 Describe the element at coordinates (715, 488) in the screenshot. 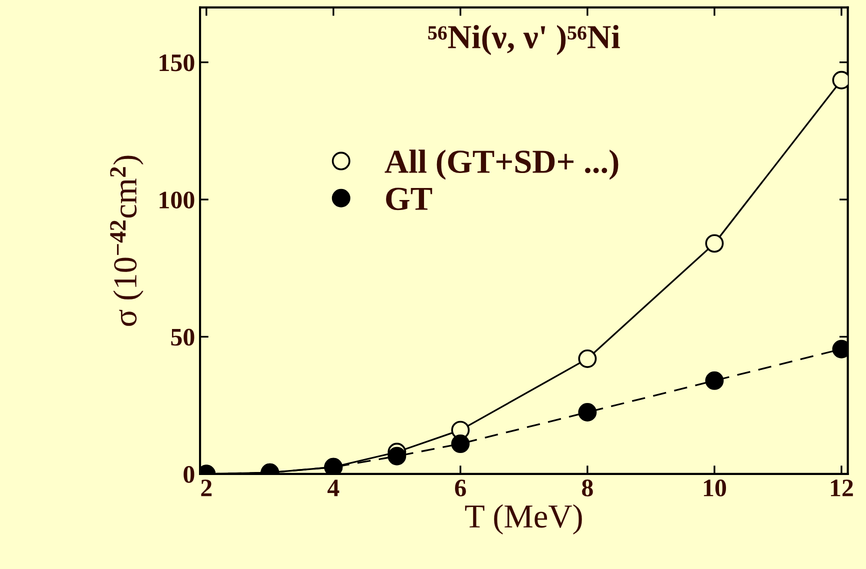

I see `x-tick-label: 10` at that location.